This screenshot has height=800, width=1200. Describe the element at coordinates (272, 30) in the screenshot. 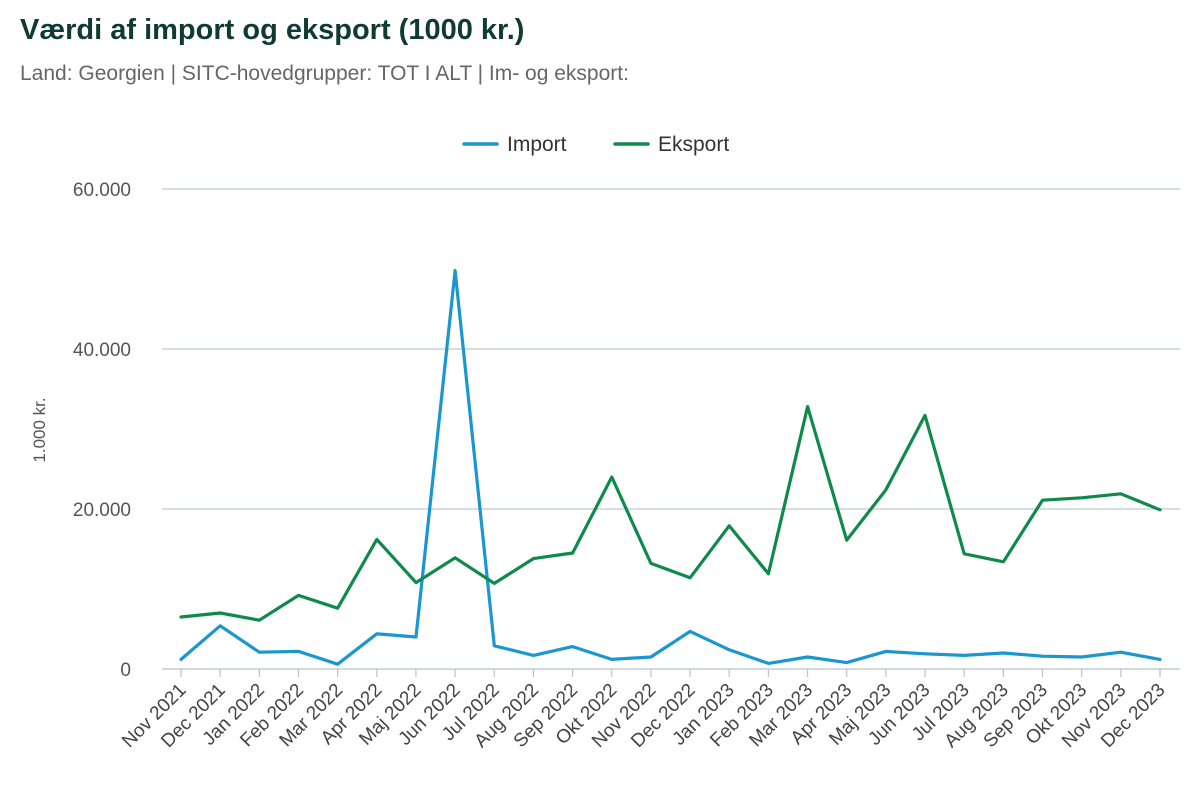

I see `chart-title: Værdi af import og eksport (1000 kr.)` at that location.